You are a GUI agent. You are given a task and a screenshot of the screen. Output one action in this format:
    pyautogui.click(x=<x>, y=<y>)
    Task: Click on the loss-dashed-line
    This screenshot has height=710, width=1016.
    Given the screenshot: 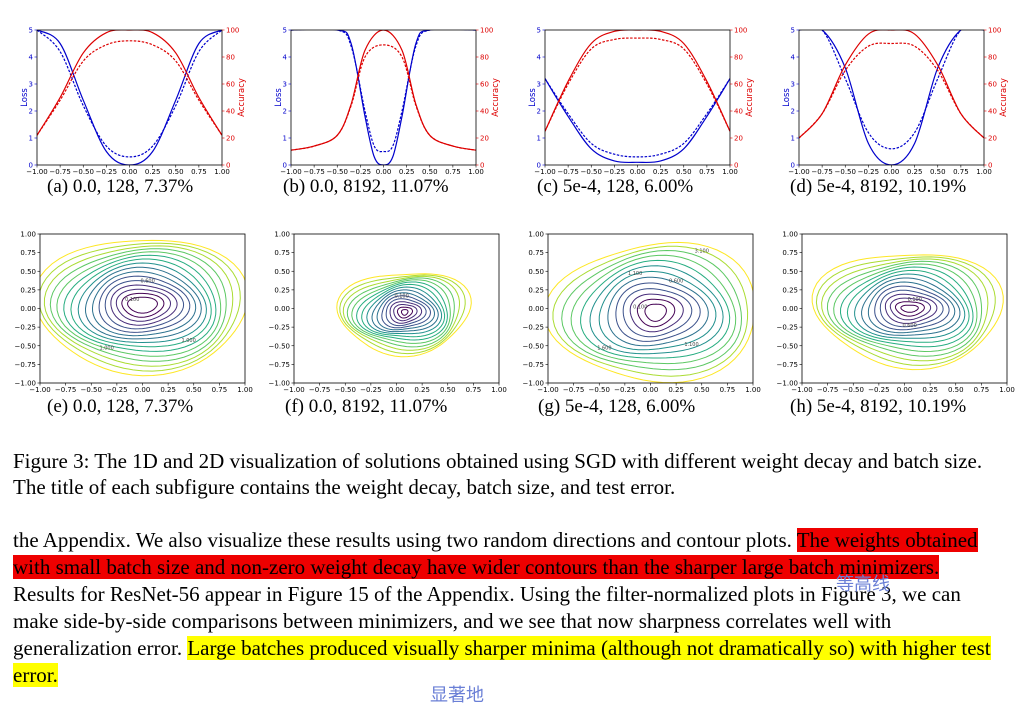 What is the action you would take?
    pyautogui.click(x=637, y=118)
    